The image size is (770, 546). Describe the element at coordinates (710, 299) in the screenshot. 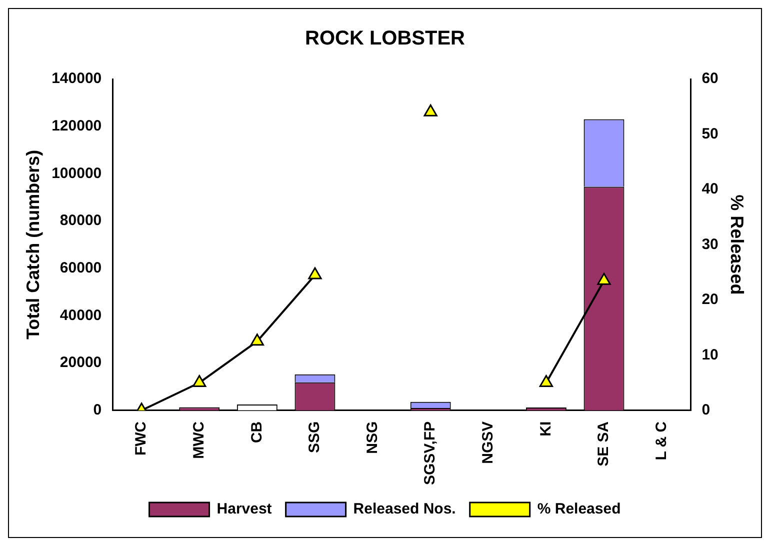

I see `y2-tick-label: 20` at that location.